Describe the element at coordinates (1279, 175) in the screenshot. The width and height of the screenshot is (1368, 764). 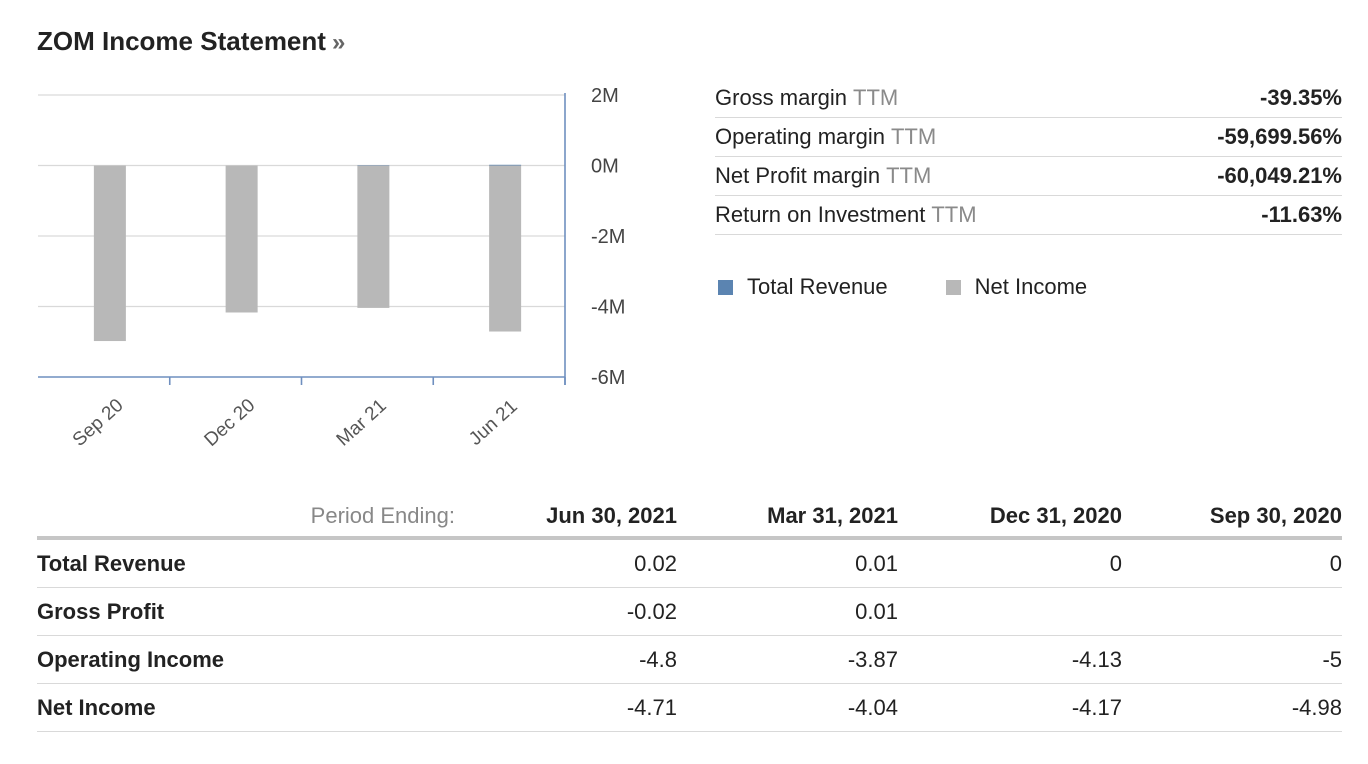
I see `metric-value: -60,049.21%` at that location.